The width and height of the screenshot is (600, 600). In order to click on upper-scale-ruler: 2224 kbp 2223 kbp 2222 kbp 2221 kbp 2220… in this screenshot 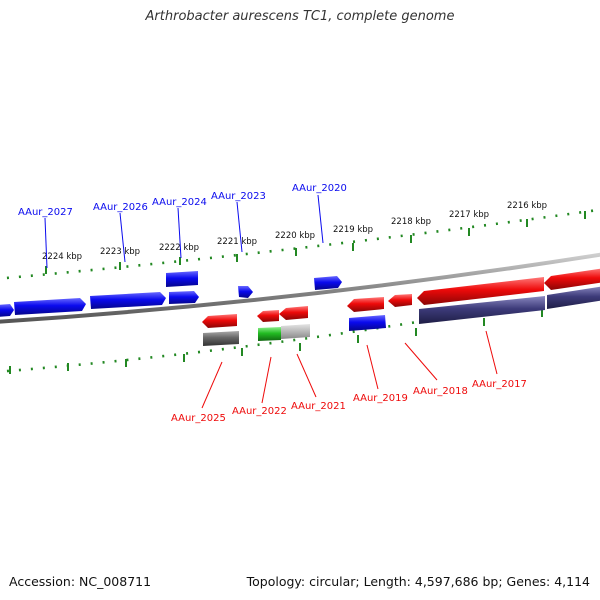, I will do `click(300, 240)`.